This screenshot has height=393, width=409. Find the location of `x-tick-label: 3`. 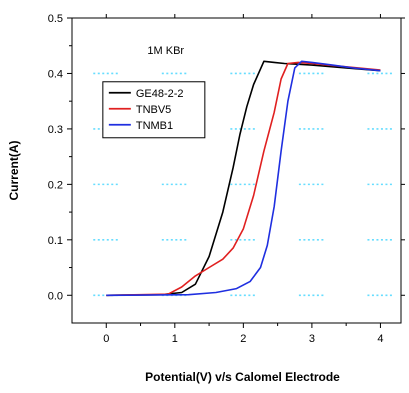

x-tick-label: 3 is located at coordinates (312, 339).